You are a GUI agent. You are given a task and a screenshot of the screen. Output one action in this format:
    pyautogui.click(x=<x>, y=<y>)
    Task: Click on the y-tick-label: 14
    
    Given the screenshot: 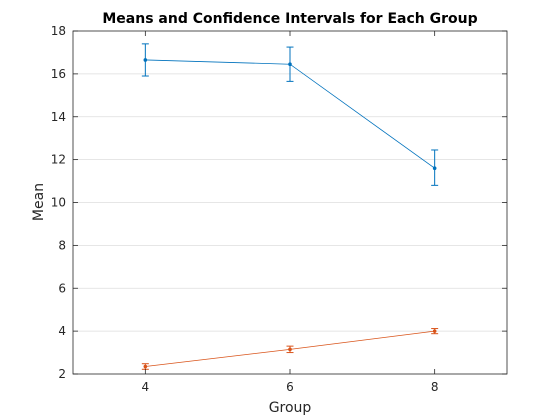 What is the action you would take?
    pyautogui.click(x=58, y=117)
    